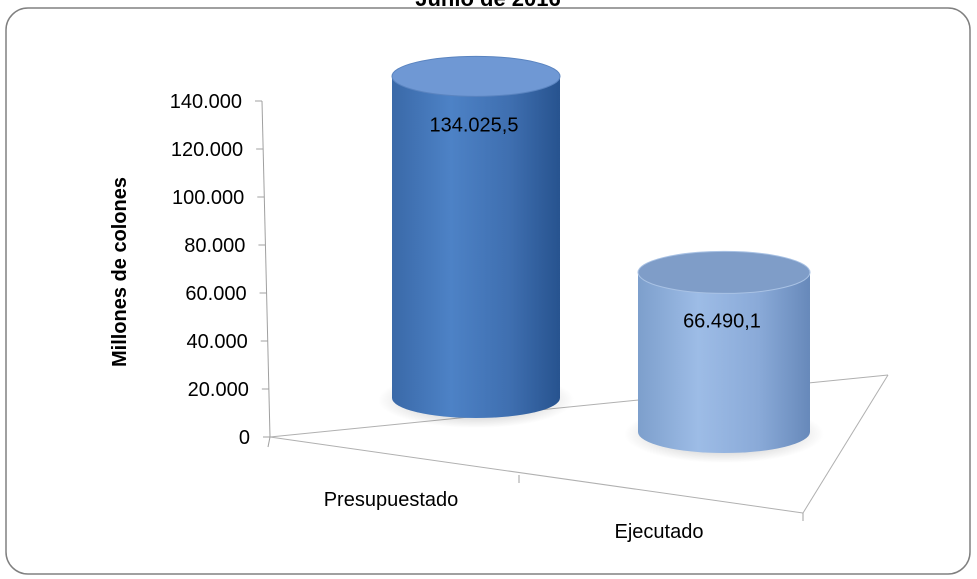 Image resolution: width=977 pixels, height=579 pixels. Describe the element at coordinates (214, 246) in the screenshot. I see `y-tick-label: 80.000` at that location.